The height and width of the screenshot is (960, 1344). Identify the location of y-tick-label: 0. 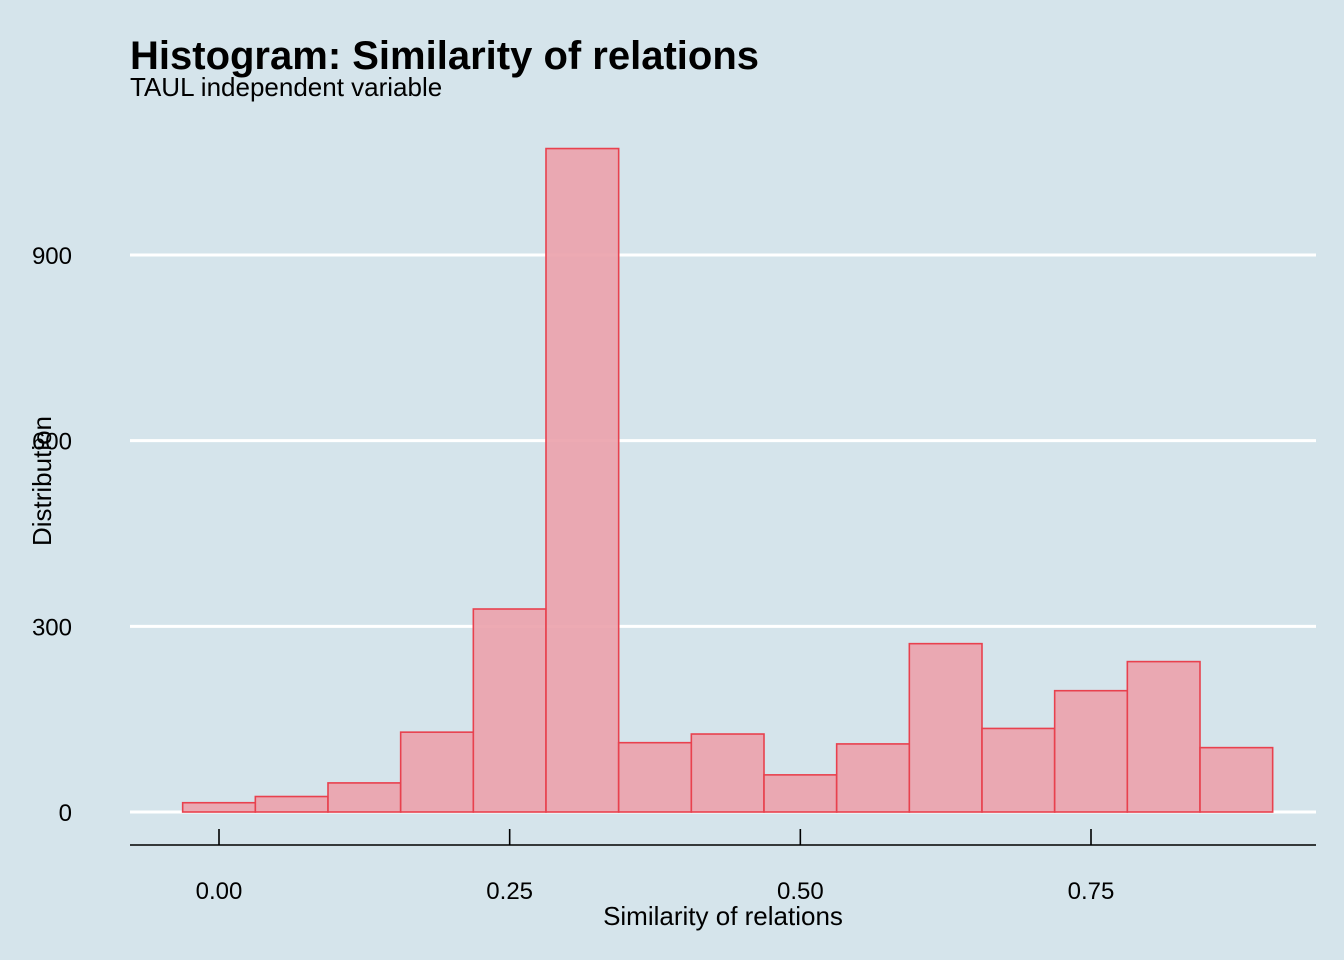
(65, 813).